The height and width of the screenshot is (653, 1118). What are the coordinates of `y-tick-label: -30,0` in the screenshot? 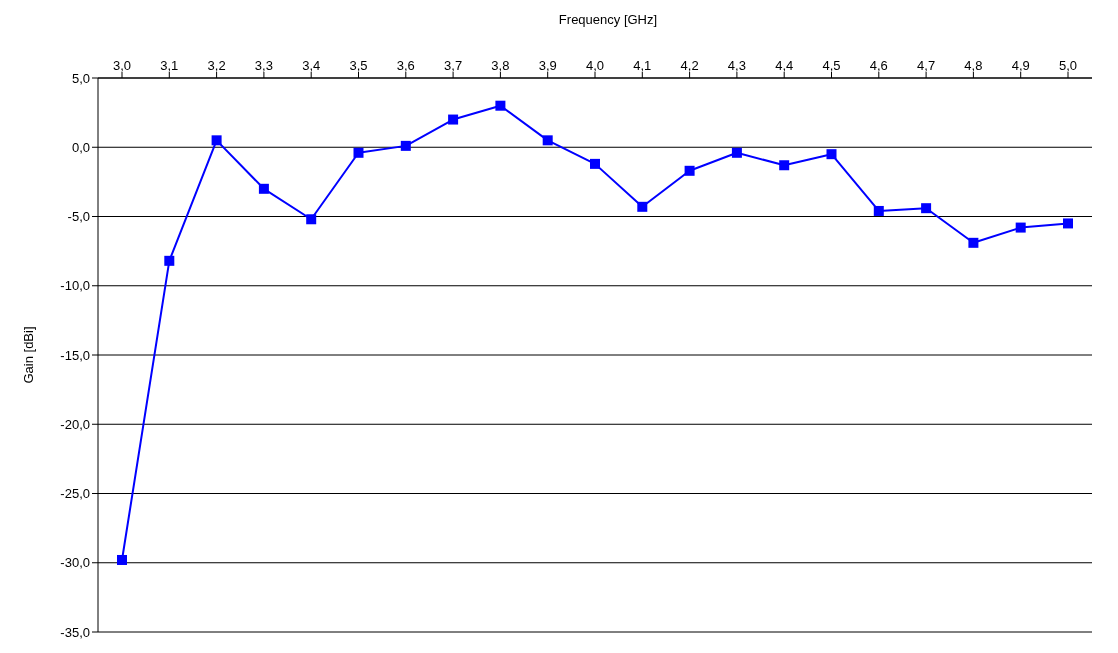 It's located at (75, 563).